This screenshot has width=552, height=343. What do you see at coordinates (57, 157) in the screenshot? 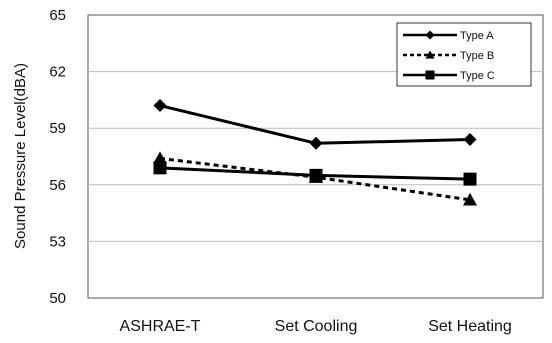
I see `y-axis-ticks: 50 53 56 59 62 65` at bounding box center [57, 157].